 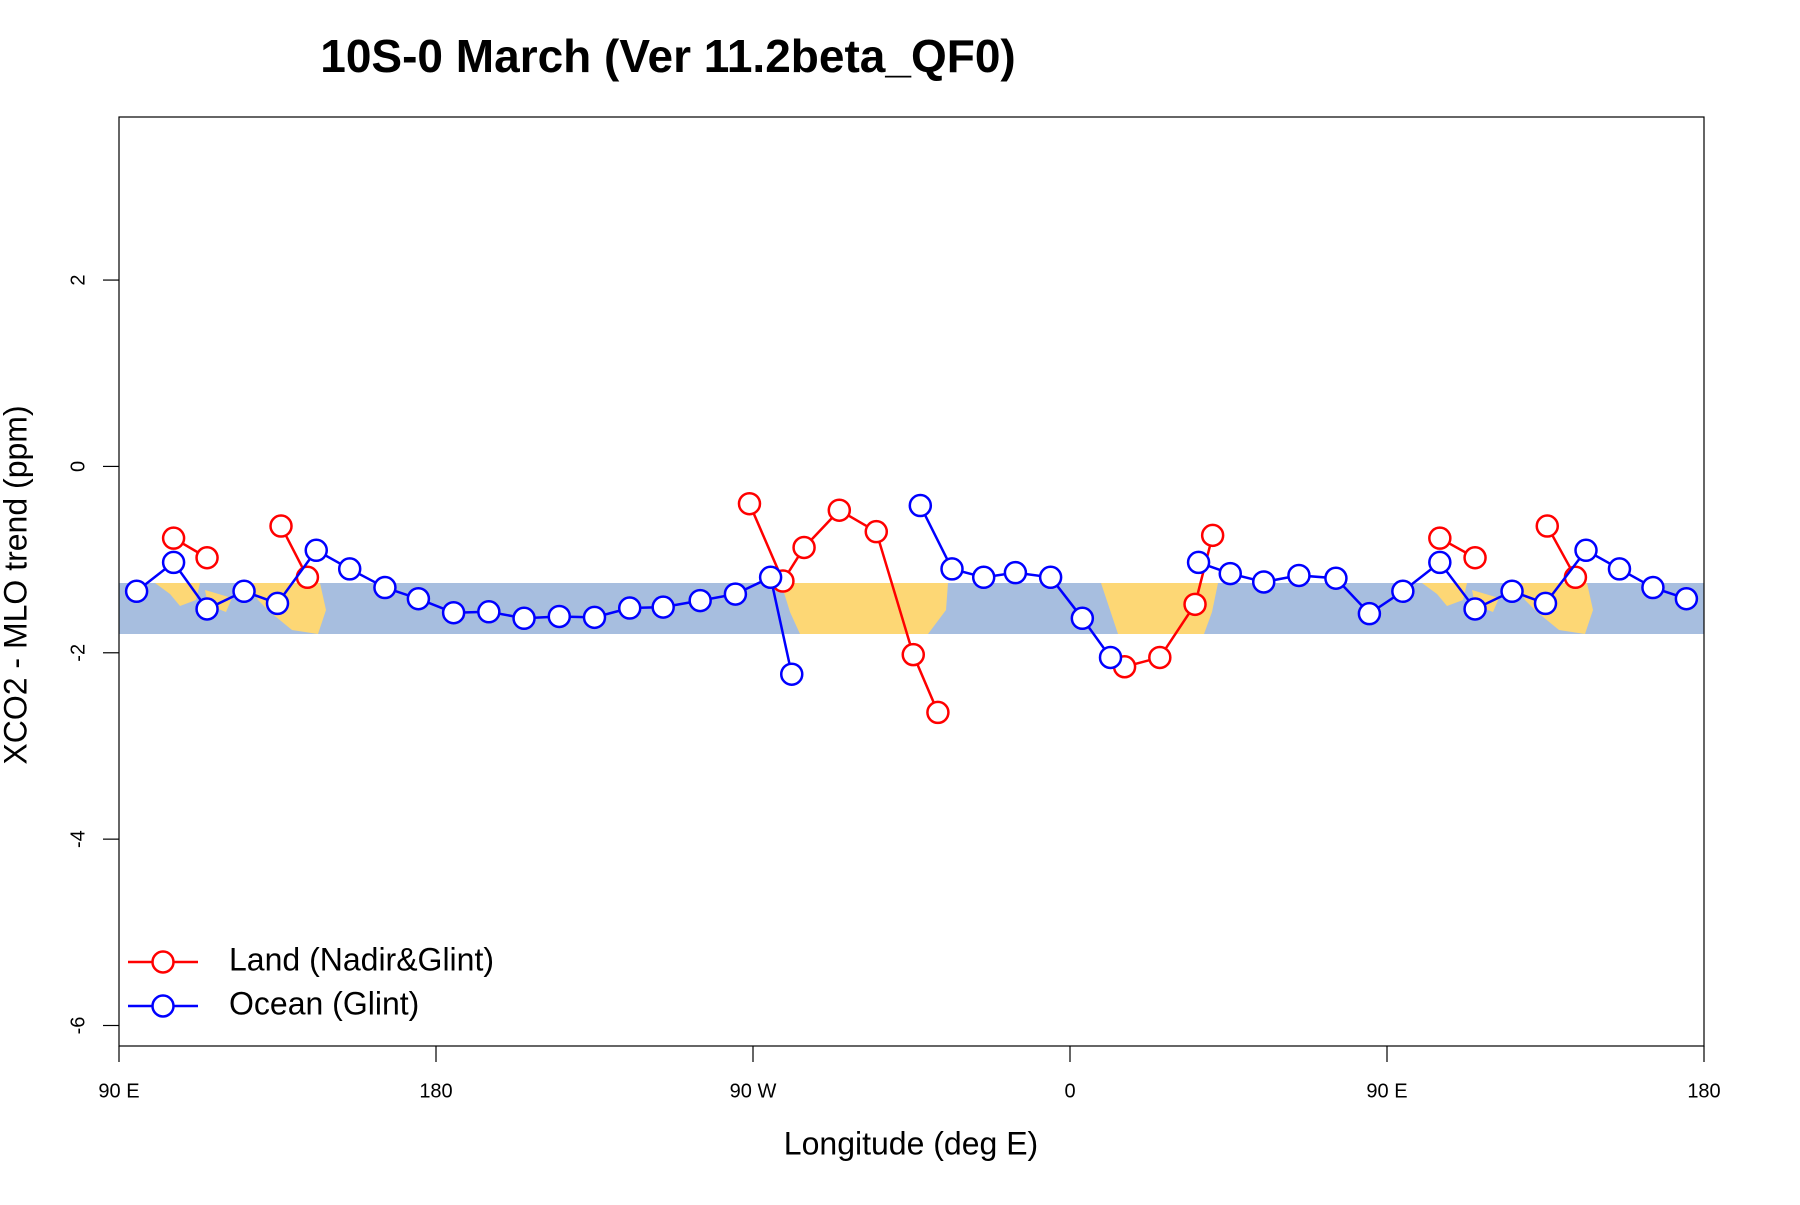 What do you see at coordinates (1069, 1091) in the screenshot?
I see `x-tick-label: 0` at bounding box center [1069, 1091].